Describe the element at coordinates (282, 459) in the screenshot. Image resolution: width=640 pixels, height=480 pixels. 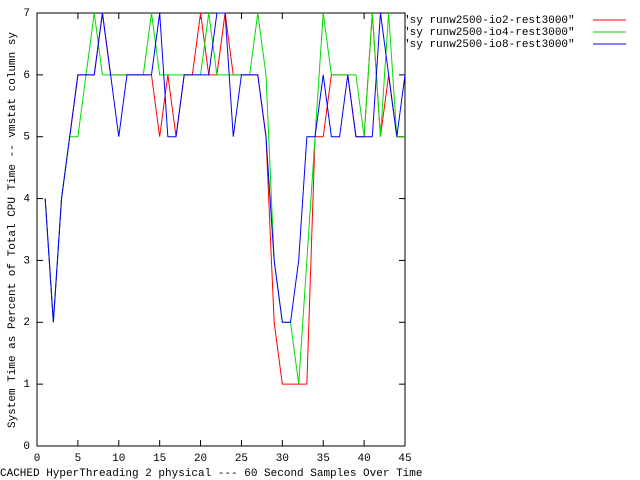
I see `x-tick-label: 30` at that location.